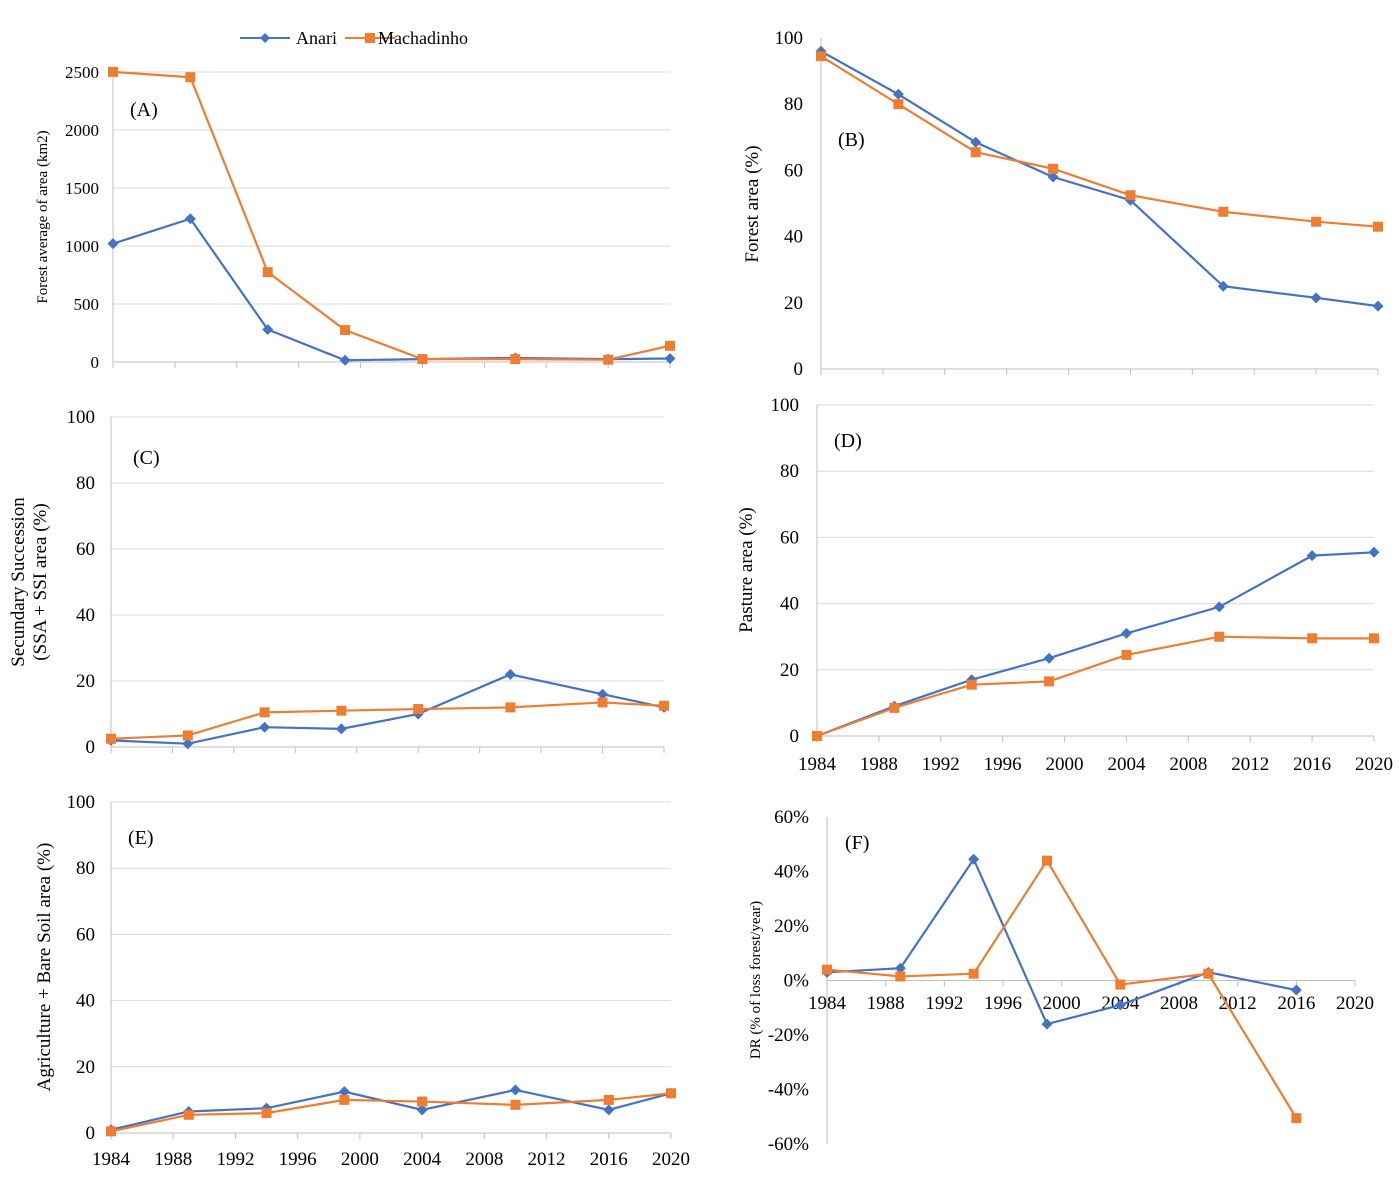 The width and height of the screenshot is (1399, 1181). Describe the element at coordinates (793, 237) in the screenshot. I see `panel-b-y-tick-label: 40` at that location.